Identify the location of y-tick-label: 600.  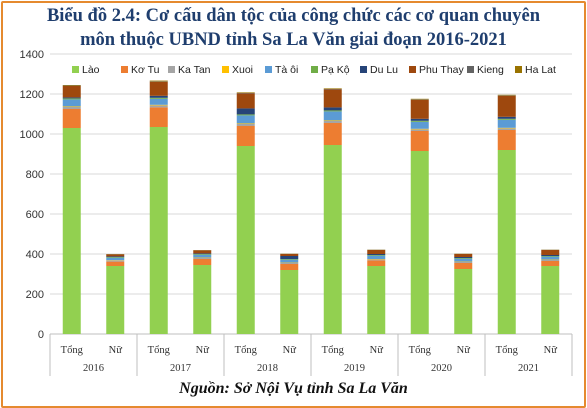
(35, 215).